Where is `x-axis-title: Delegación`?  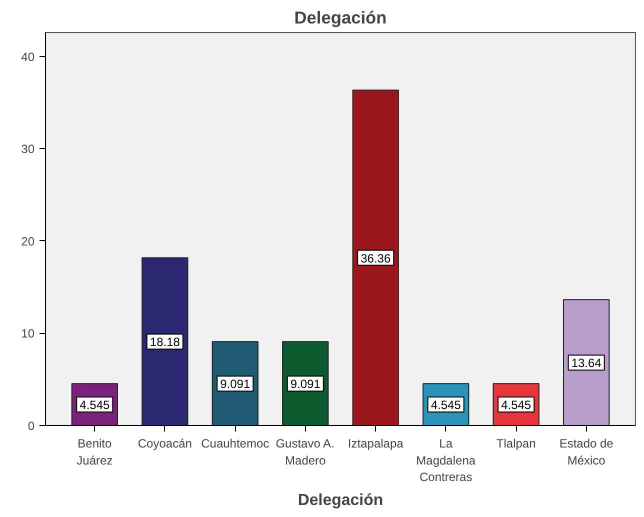 x-axis-title: Delegación is located at coordinates (341, 501).